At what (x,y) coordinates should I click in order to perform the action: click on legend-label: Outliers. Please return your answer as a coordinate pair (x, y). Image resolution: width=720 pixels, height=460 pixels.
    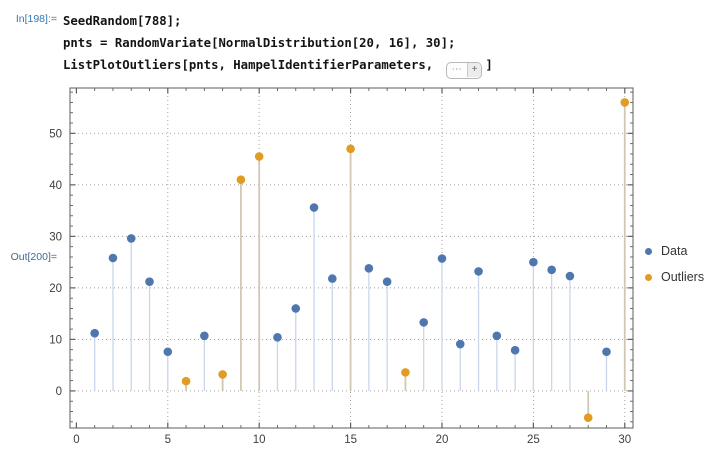
    Looking at the image, I should click on (683, 277).